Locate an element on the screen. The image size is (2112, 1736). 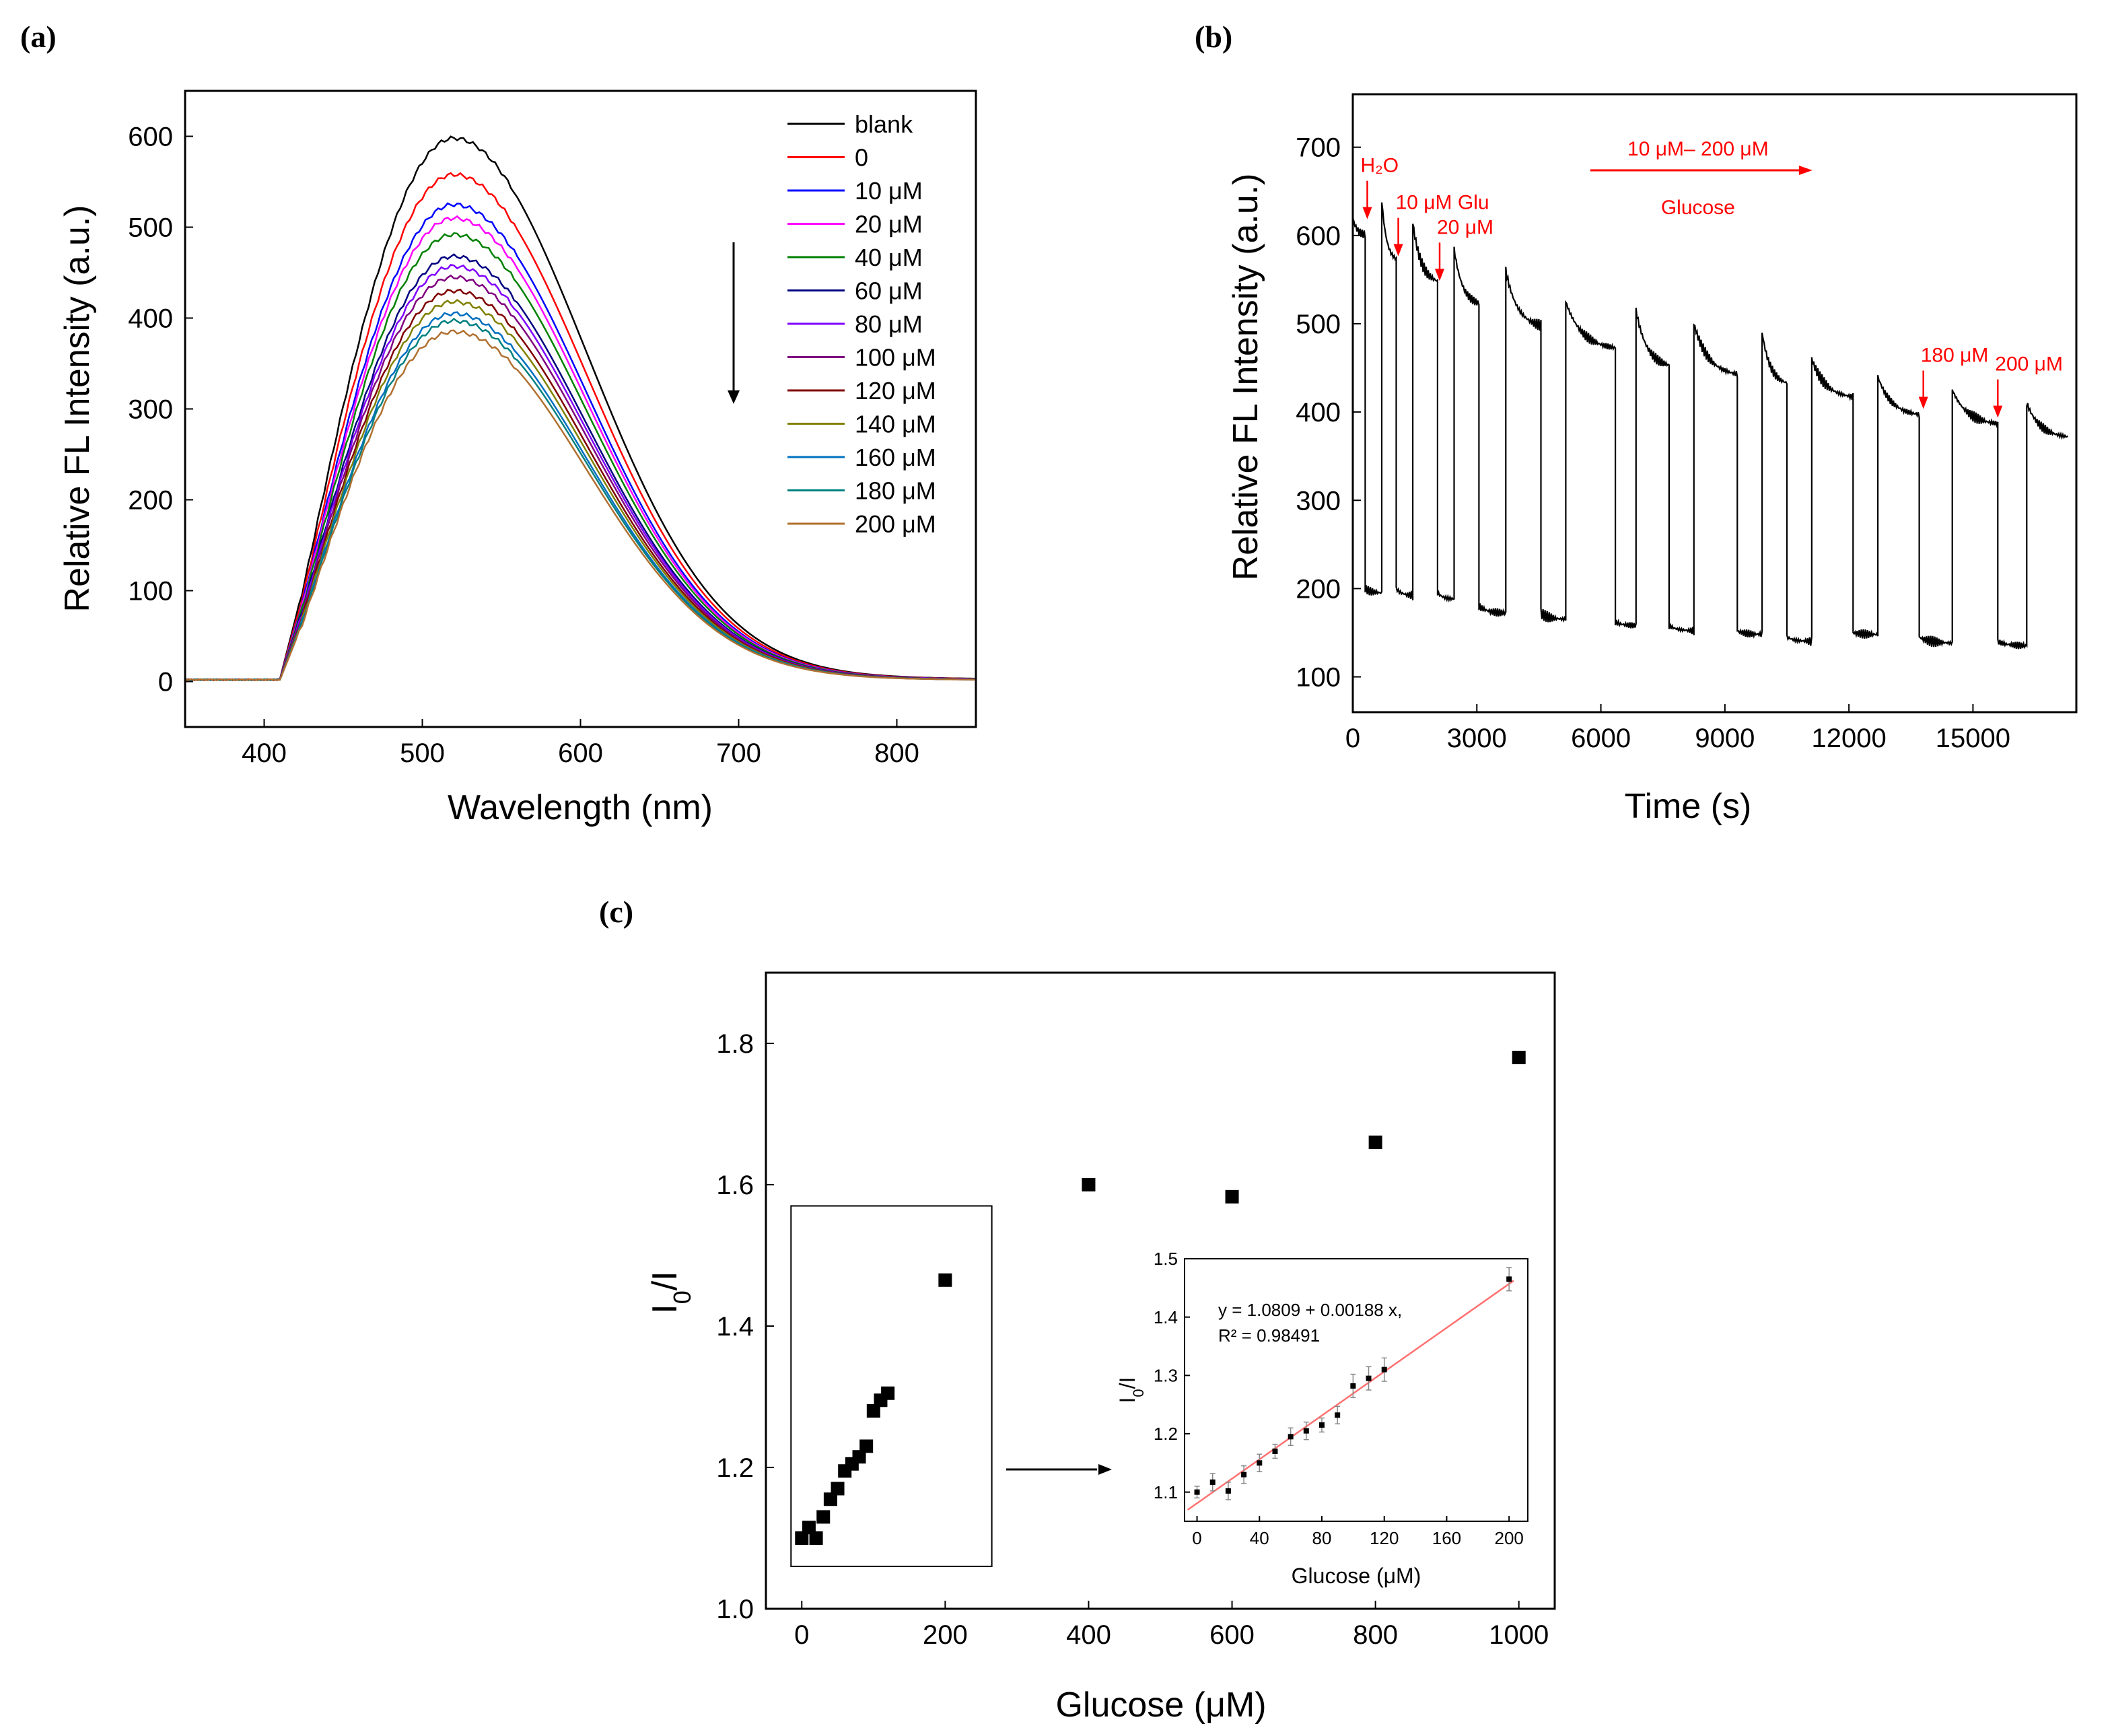
panel-b-xtick-label-0: 0 is located at coordinates (1352, 738).